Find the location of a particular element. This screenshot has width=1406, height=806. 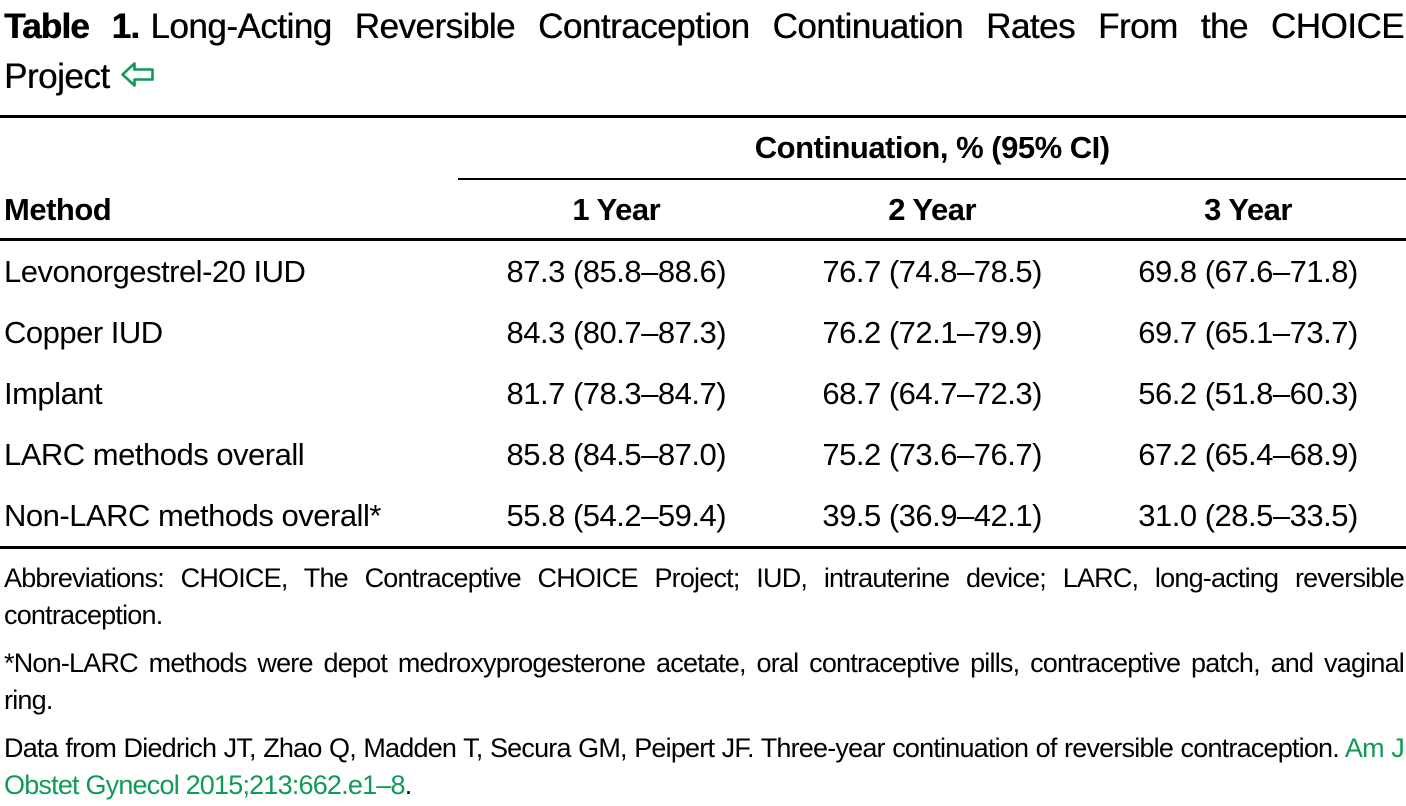

back-reference-arrow-link is located at coordinates (137, 76).